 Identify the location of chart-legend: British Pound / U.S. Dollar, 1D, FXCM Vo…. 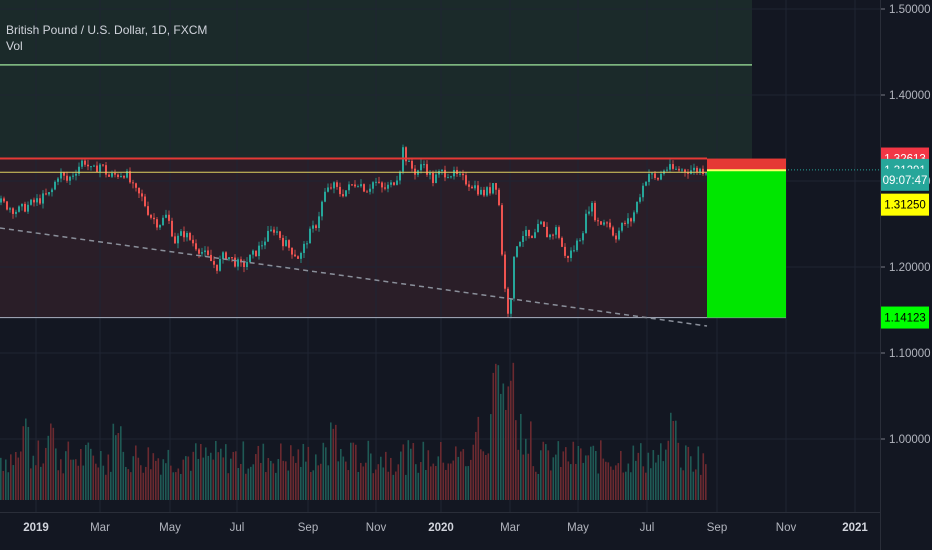
(106, 38).